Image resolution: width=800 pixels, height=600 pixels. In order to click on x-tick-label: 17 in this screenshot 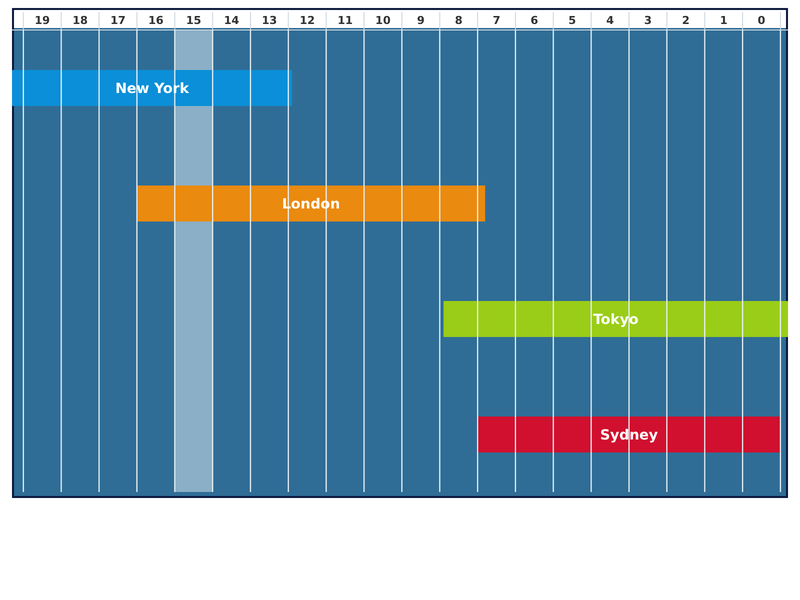, I will do `click(118, 20)`.